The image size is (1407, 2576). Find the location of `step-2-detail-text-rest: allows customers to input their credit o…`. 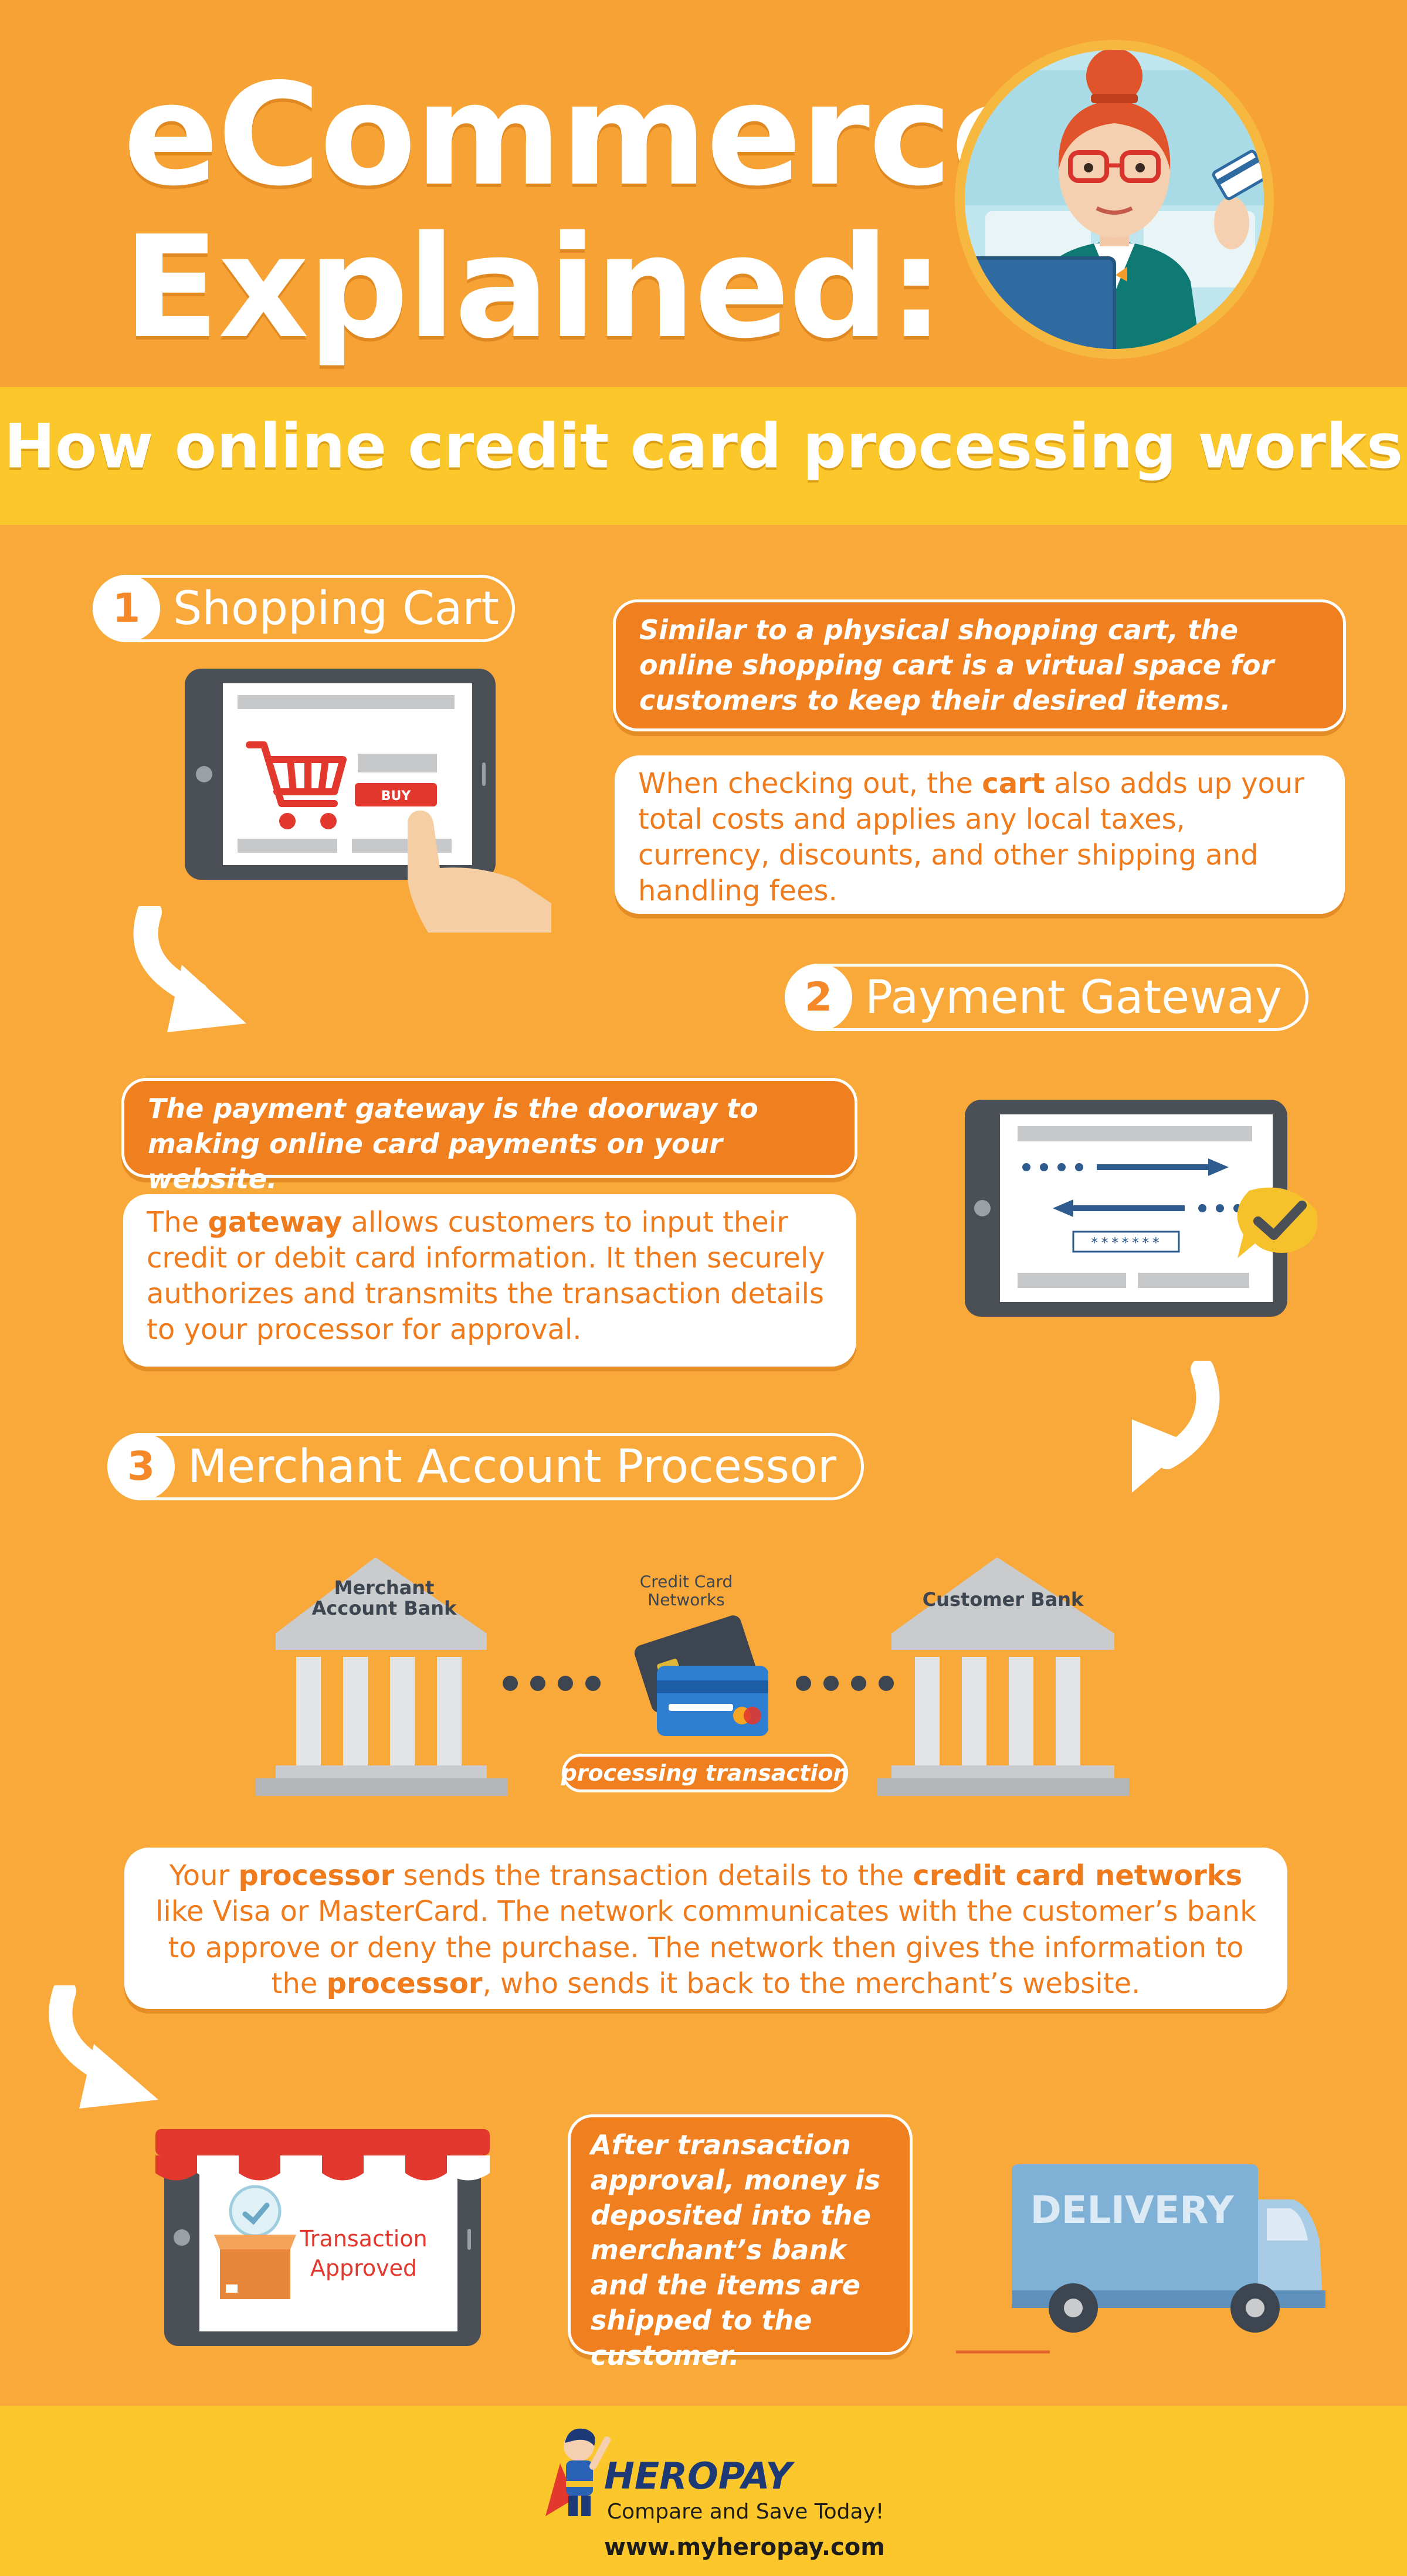

step-2-detail-text-rest: allows customers to input their credit o… is located at coordinates (486, 1276).